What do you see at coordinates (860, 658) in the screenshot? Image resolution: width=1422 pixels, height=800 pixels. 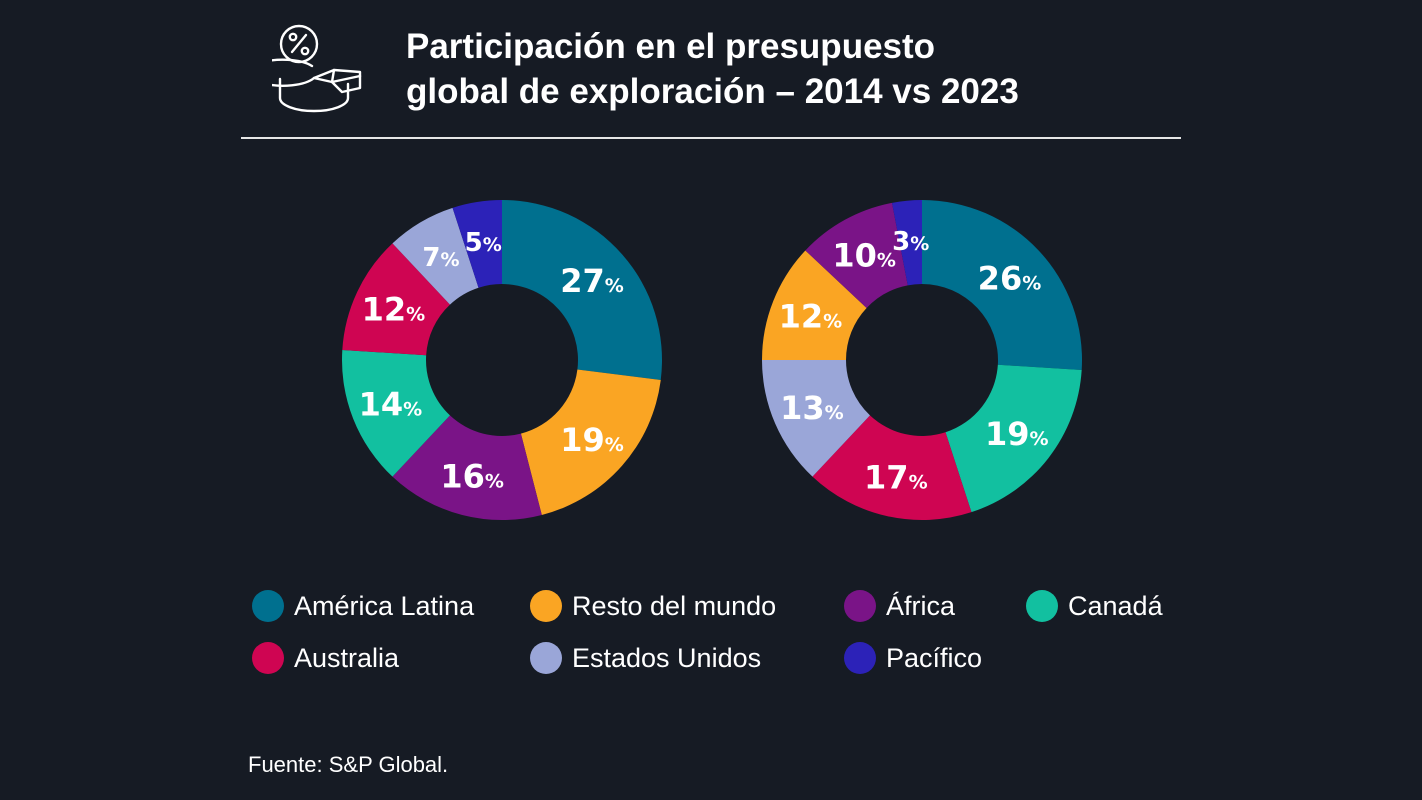 I see `legend-swatch-pacifico` at bounding box center [860, 658].